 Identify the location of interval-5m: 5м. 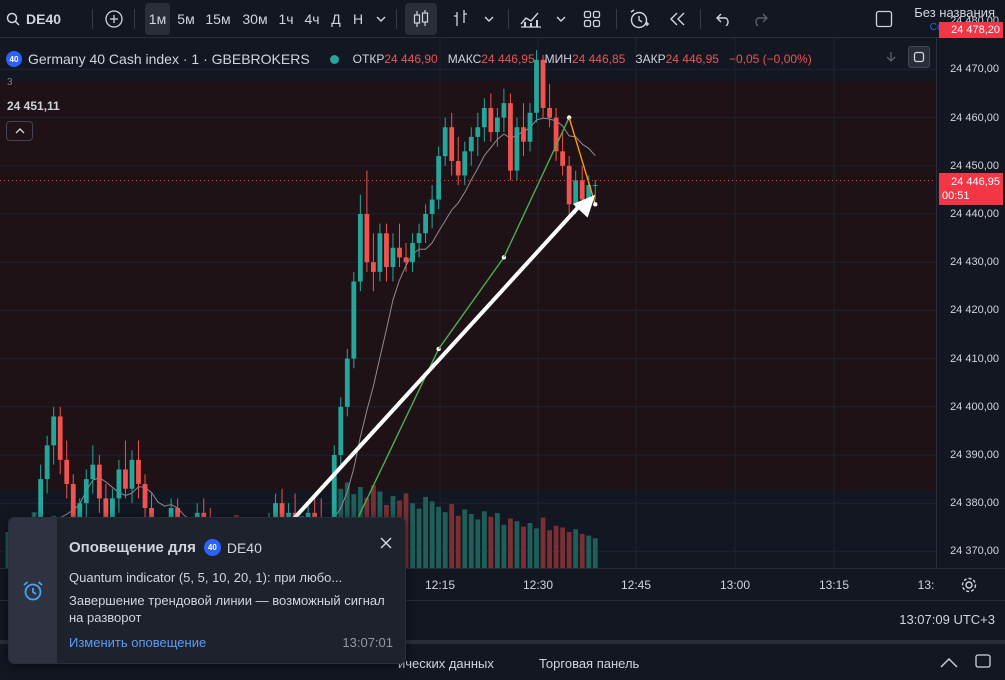
(186, 19).